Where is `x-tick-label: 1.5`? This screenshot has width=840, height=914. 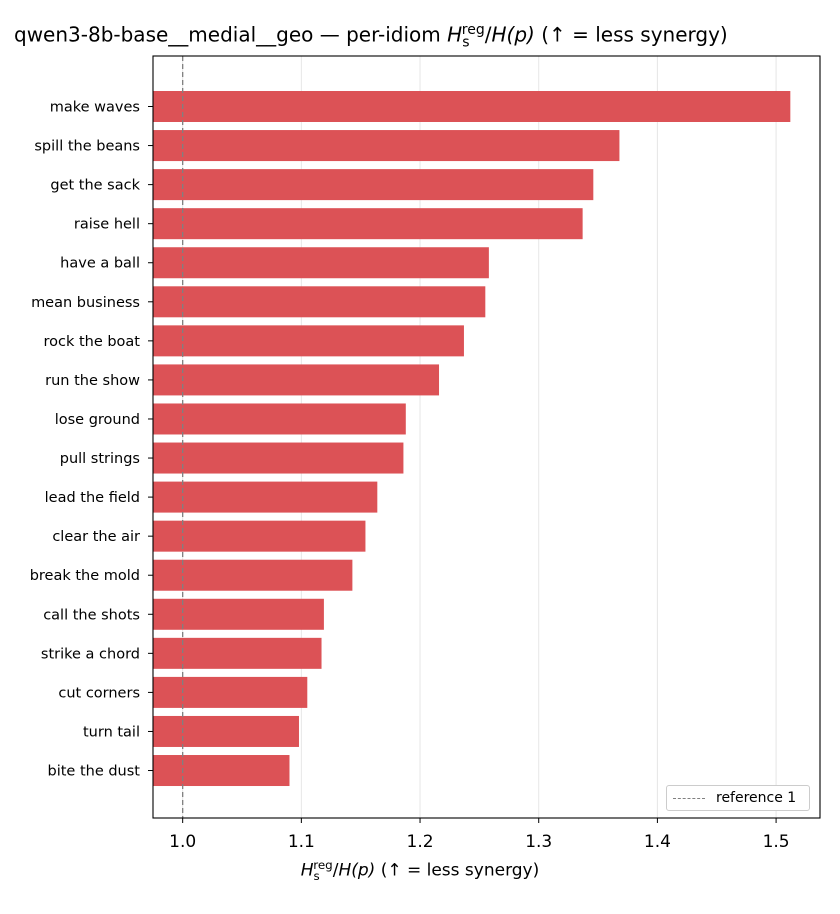 x-tick-label: 1.5 is located at coordinates (776, 842).